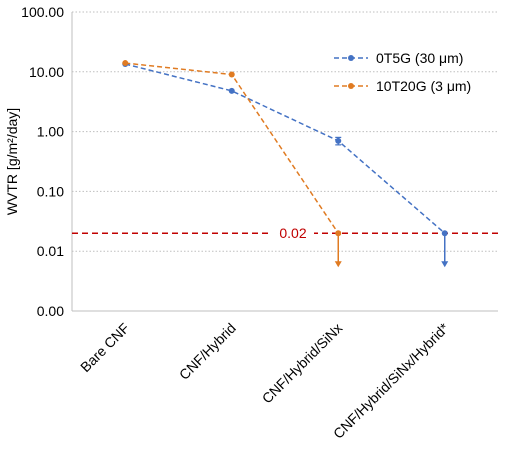  I want to click on x-tick-label: CNF/Hybrid, so click(207, 351).